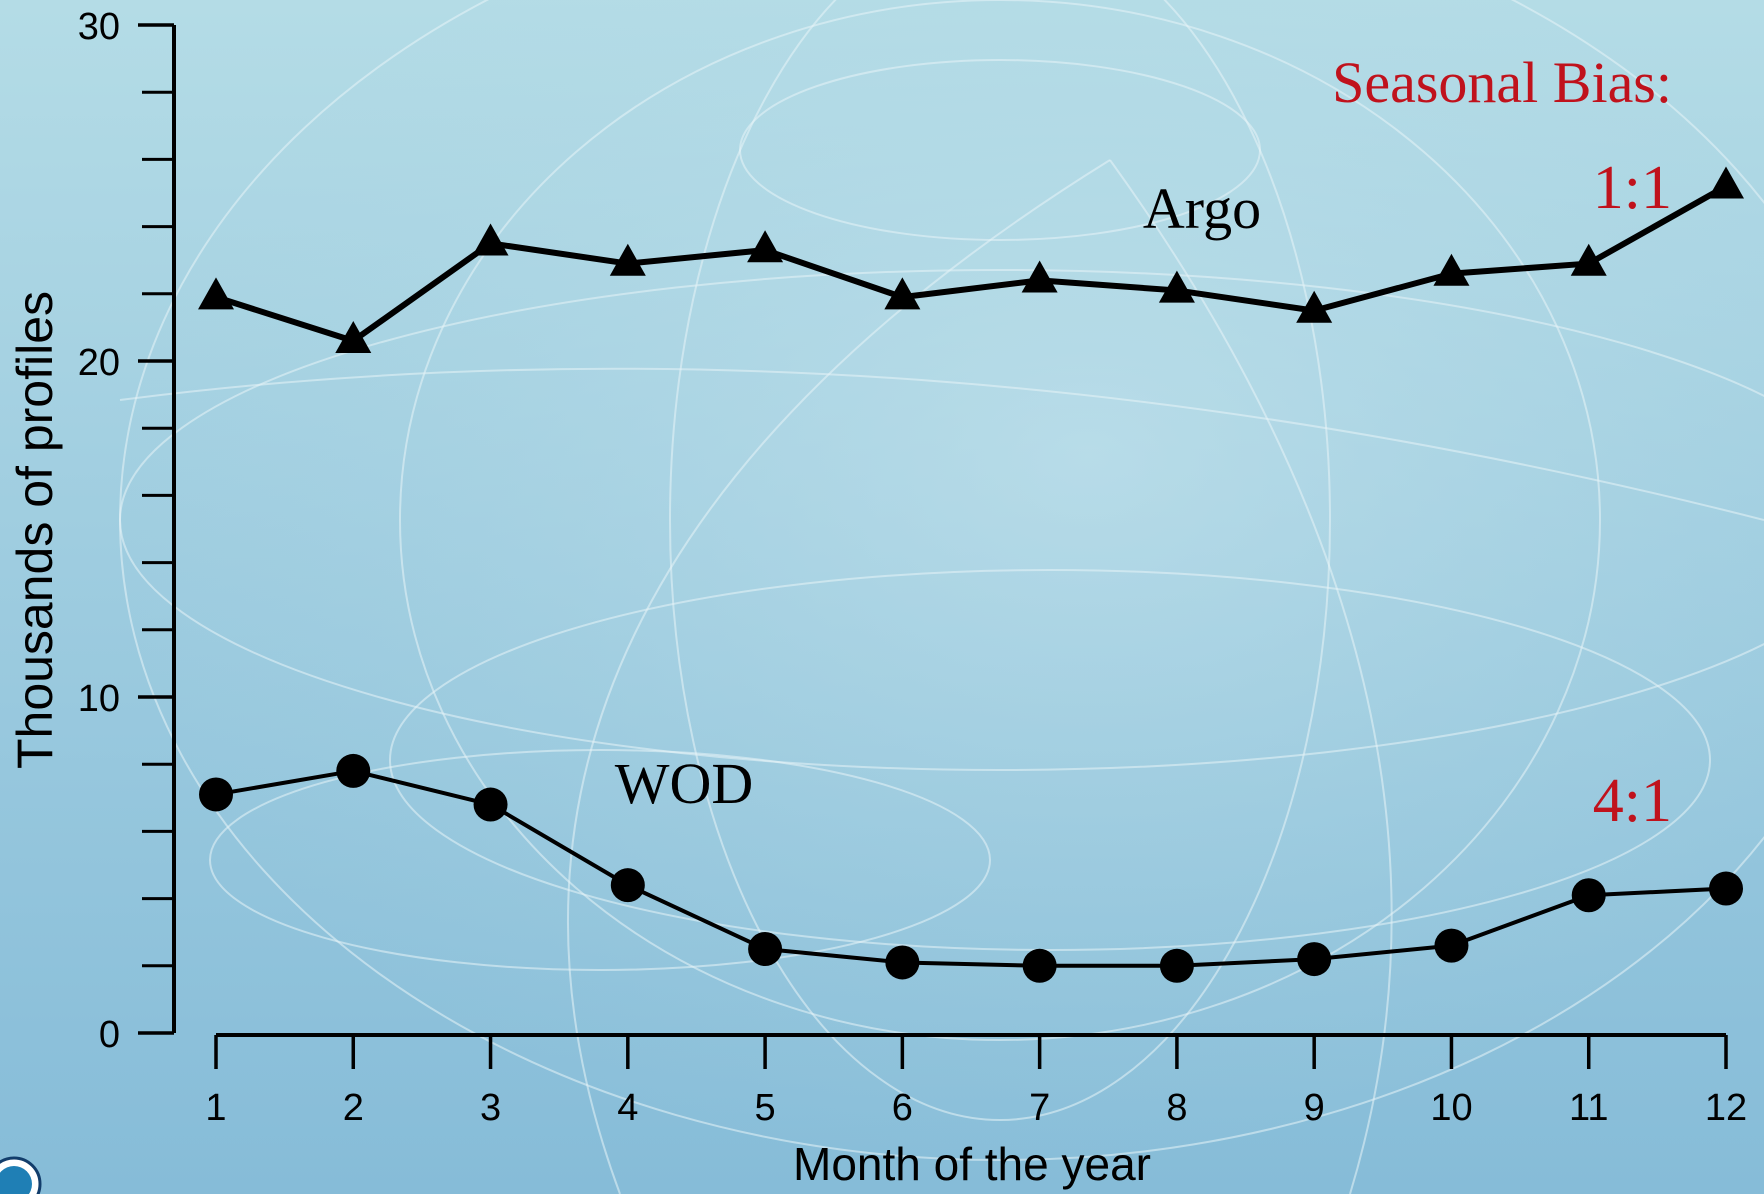  What do you see at coordinates (1451, 1108) in the screenshot?
I see `x-tick-label: 10` at bounding box center [1451, 1108].